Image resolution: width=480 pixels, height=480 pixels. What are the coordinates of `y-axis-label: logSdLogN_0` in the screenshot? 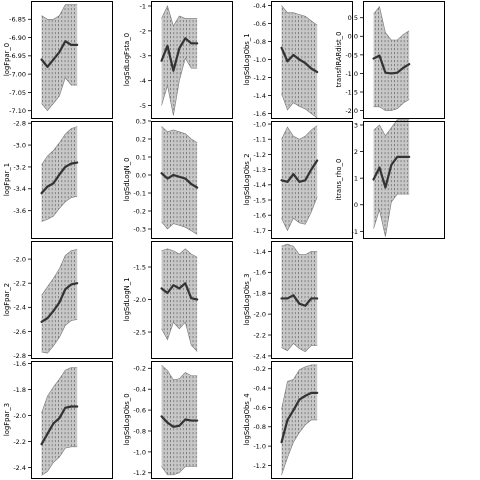 It's located at (127, 180).